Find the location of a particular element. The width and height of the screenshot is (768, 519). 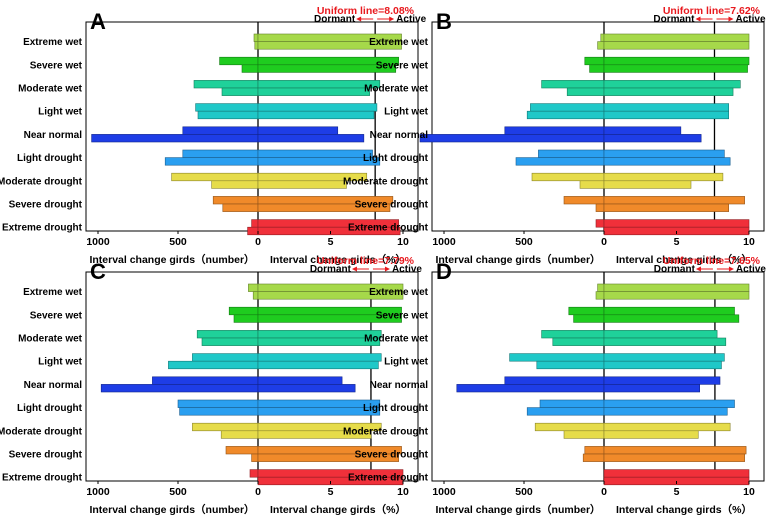

category-label: Near normal is located at coordinates (53, 385).